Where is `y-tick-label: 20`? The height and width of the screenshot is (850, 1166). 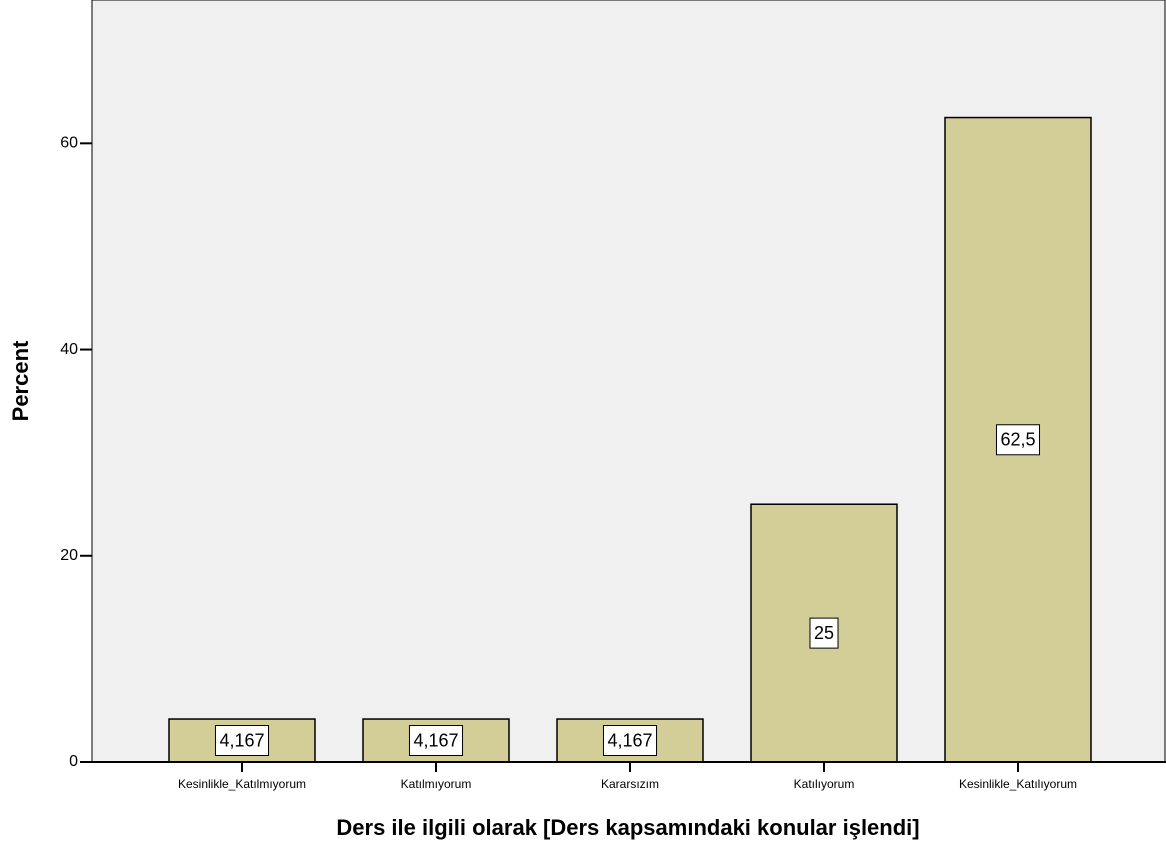 y-tick-label: 20 is located at coordinates (69, 555).